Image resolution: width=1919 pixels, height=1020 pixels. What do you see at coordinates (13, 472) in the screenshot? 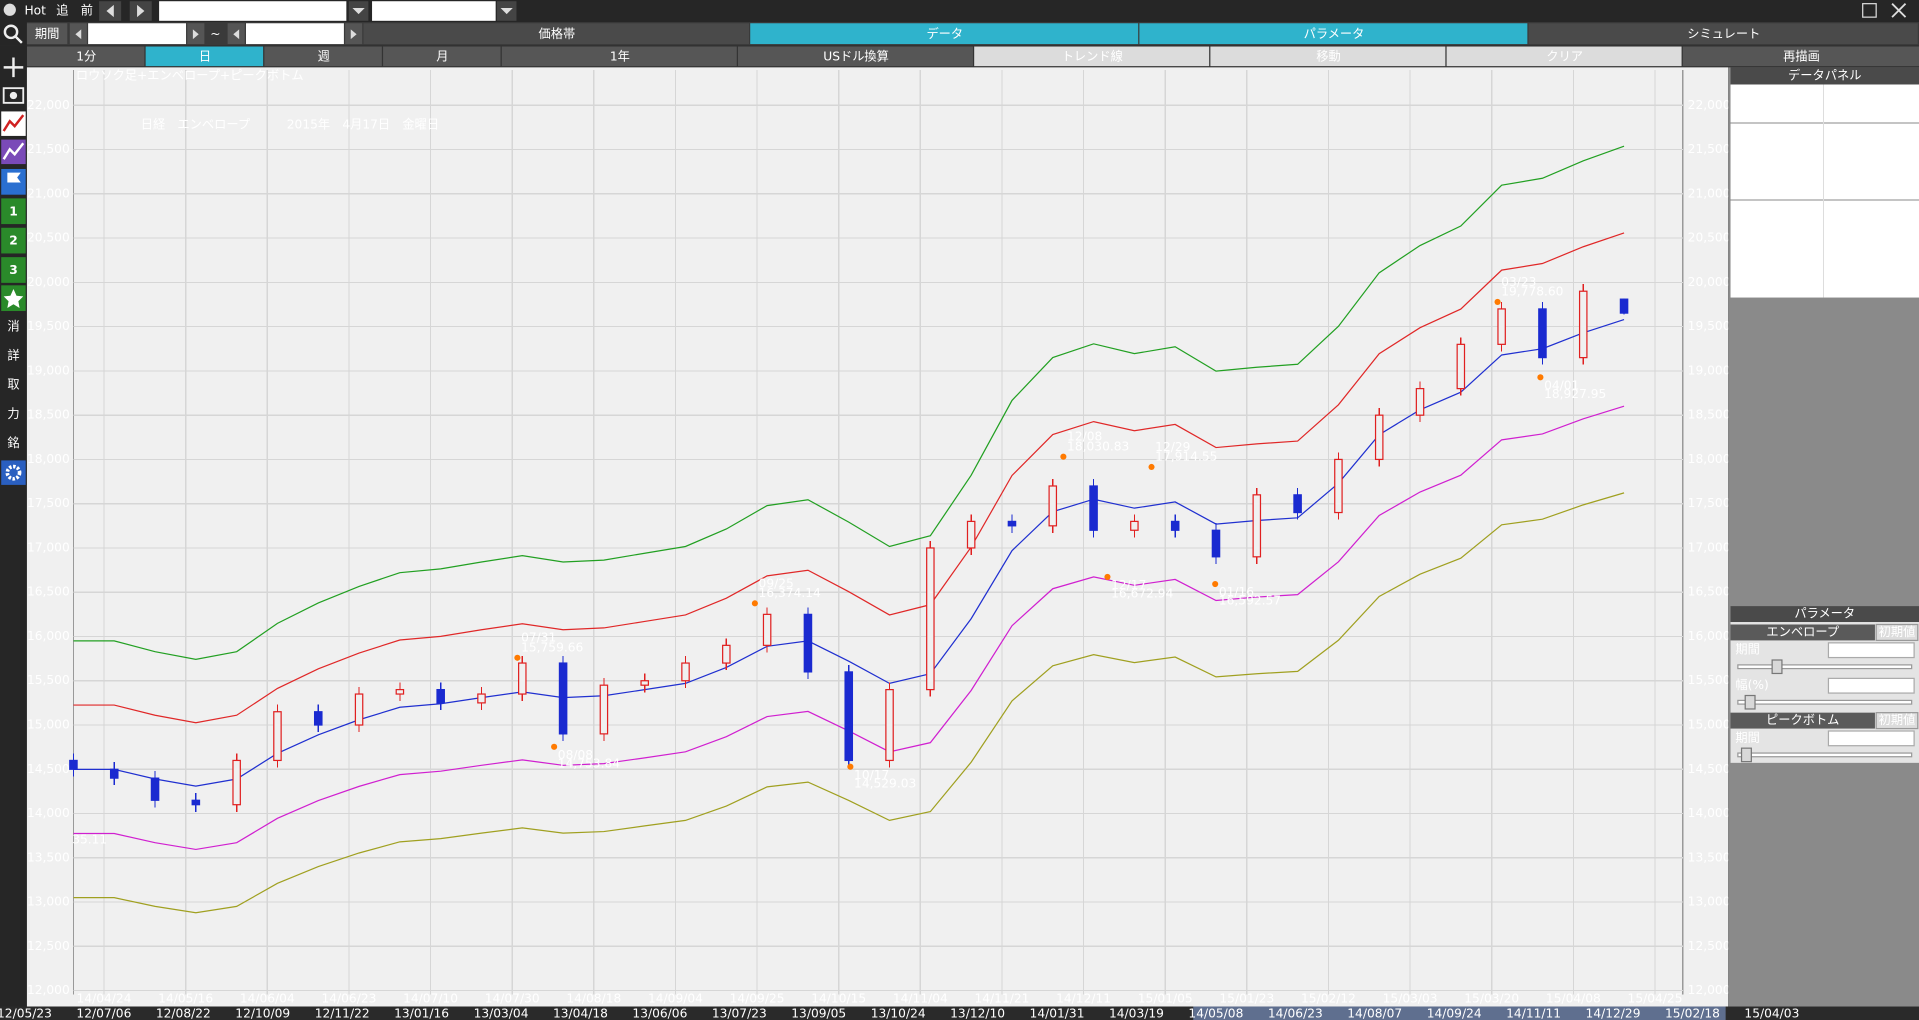
I see `settings-button` at bounding box center [13, 472].